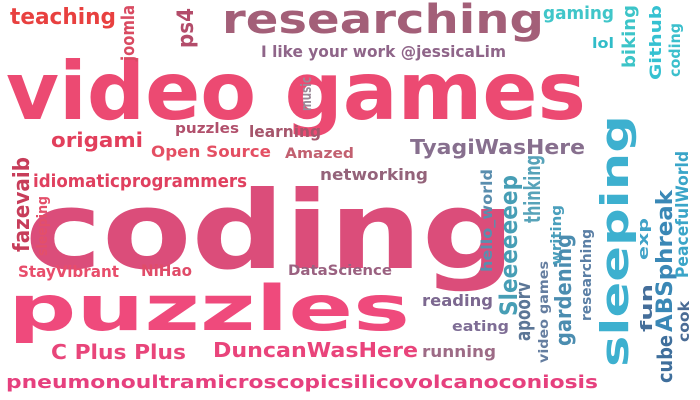 Image resolution: width=700 pixels, height=400 pixels. What do you see at coordinates (68, 271) in the screenshot?
I see `word-stayvibrant: StayVibrant` at bounding box center [68, 271].